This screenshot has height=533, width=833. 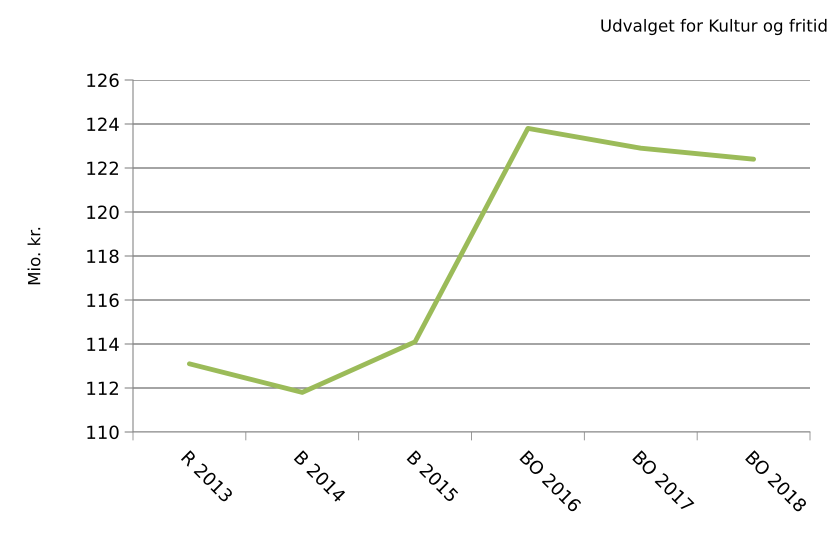 I want to click on y-tick-label: 112, so click(x=102, y=388).